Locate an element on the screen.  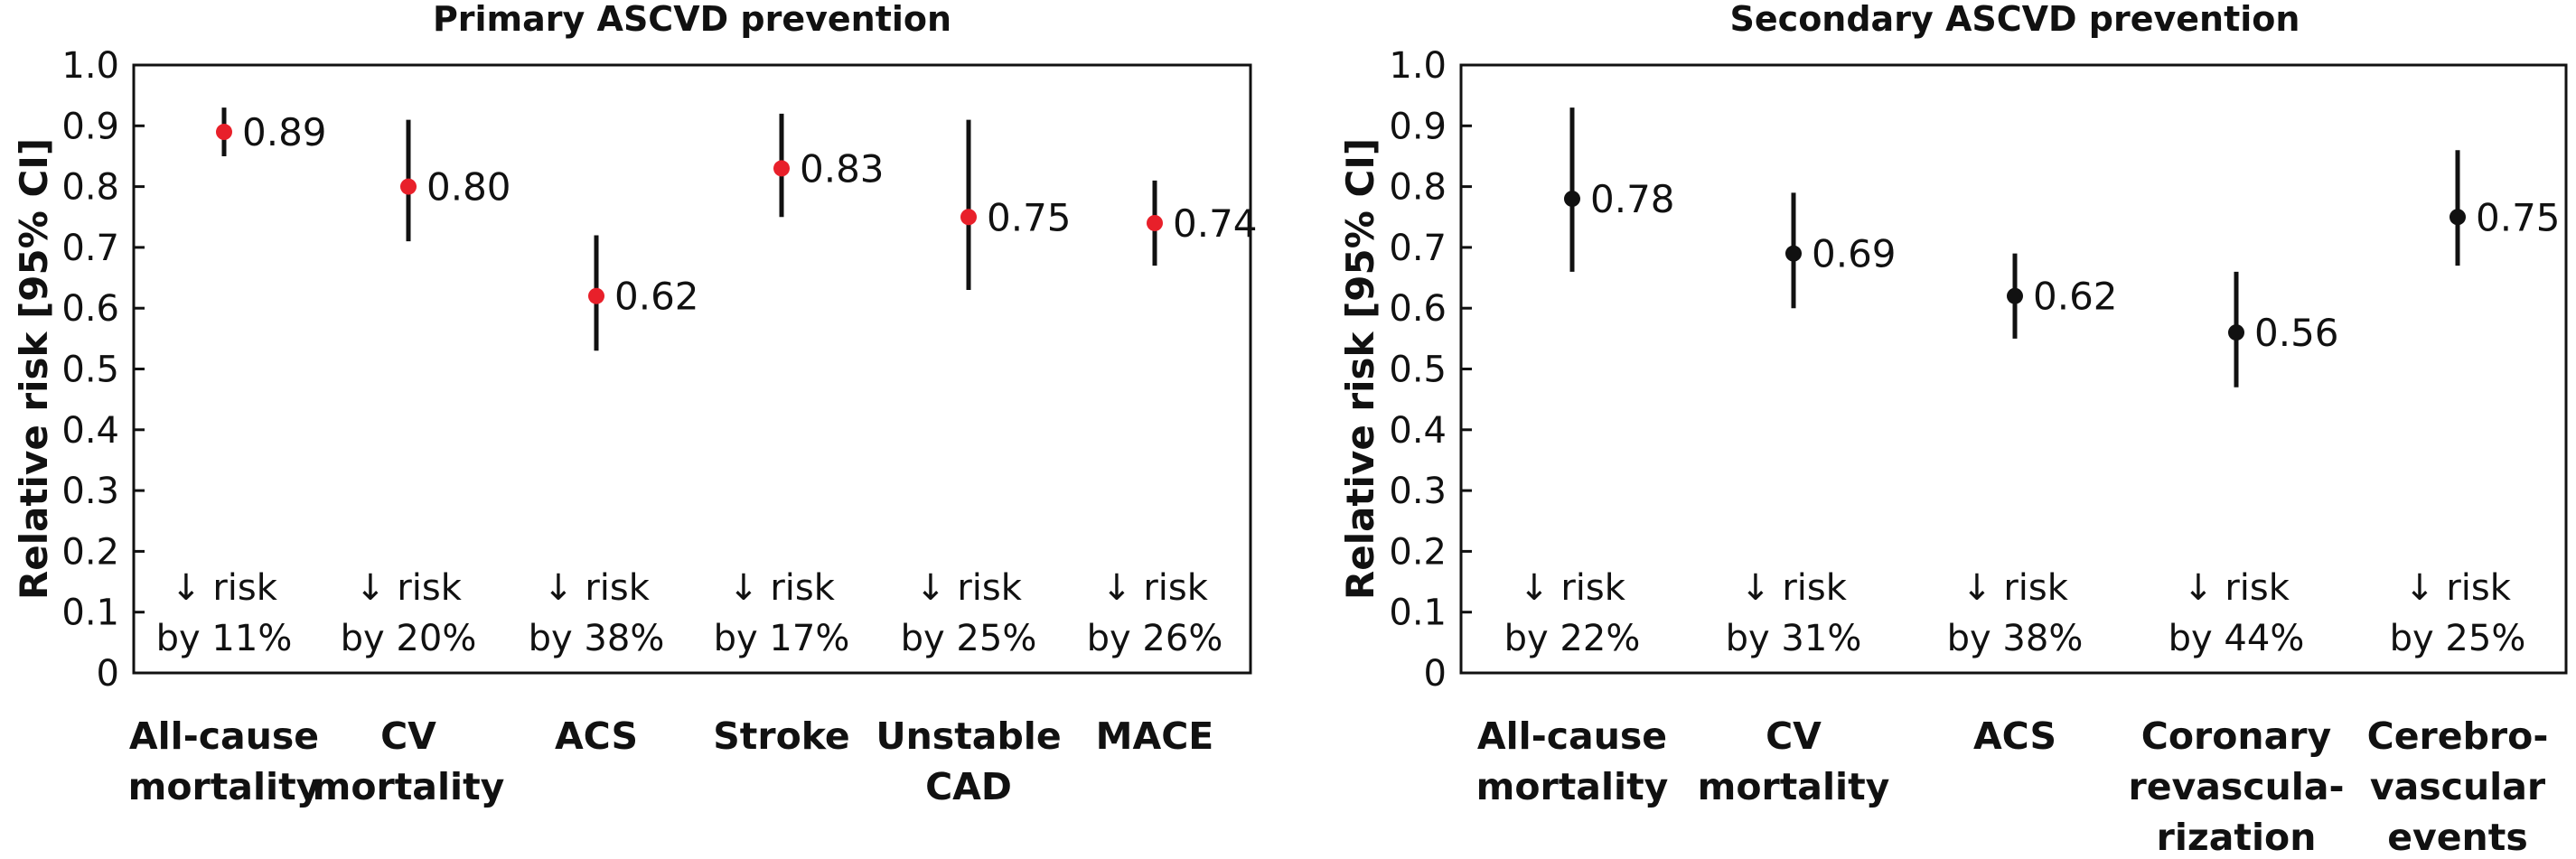
risk-note: ↓ risk by 44% is located at coordinates (2237, 613).